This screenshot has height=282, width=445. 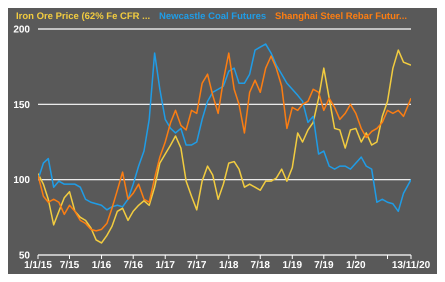 What do you see at coordinates (21, 30) in the screenshot?
I see `y-tick-label: 200` at bounding box center [21, 30].